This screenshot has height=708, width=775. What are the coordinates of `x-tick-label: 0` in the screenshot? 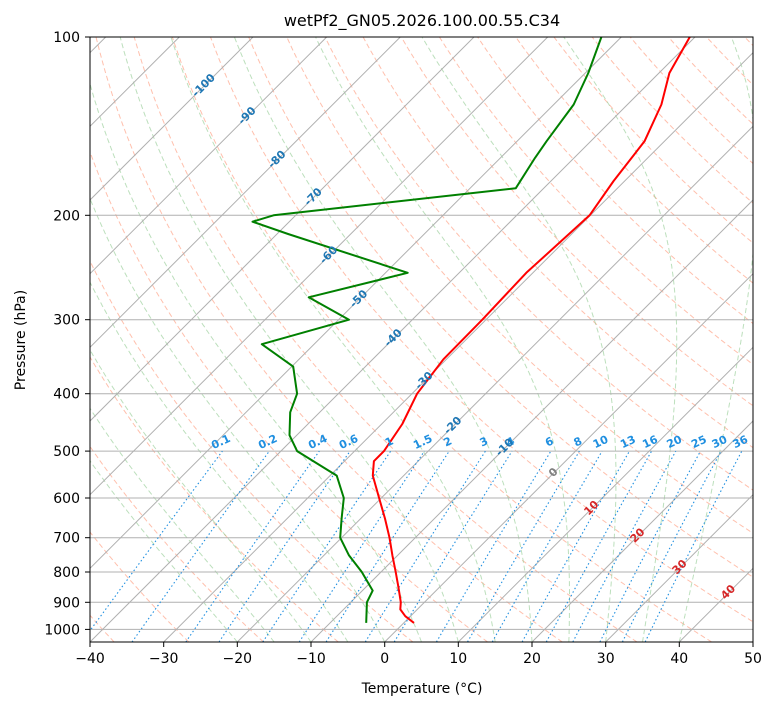 It's located at (384, 659).